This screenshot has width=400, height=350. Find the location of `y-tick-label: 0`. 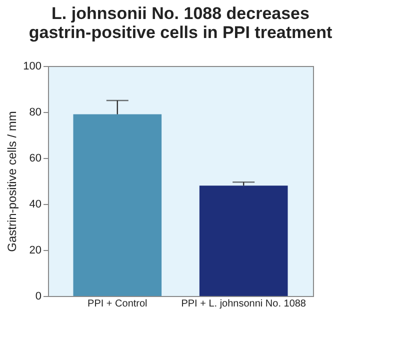

y-tick-label: 0 is located at coordinates (38, 296).